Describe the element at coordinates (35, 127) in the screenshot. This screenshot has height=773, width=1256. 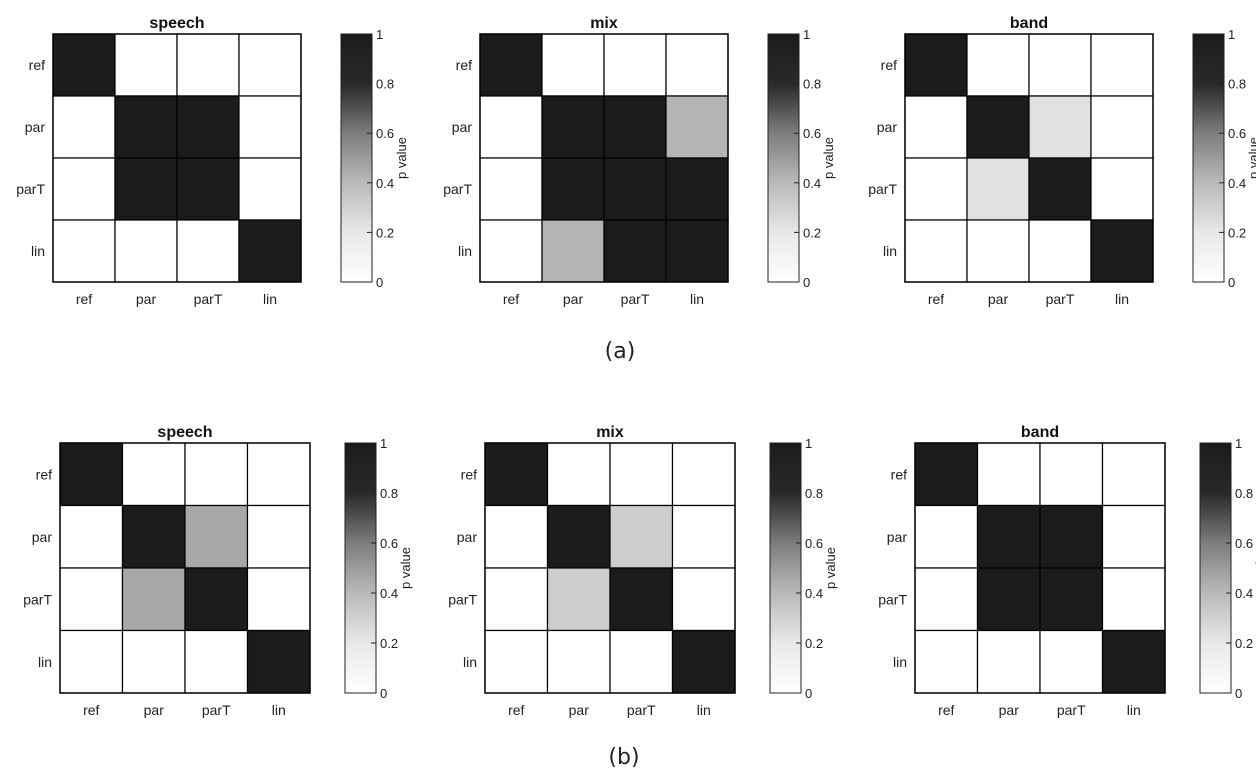
I see `y-tick-label: par` at that location.